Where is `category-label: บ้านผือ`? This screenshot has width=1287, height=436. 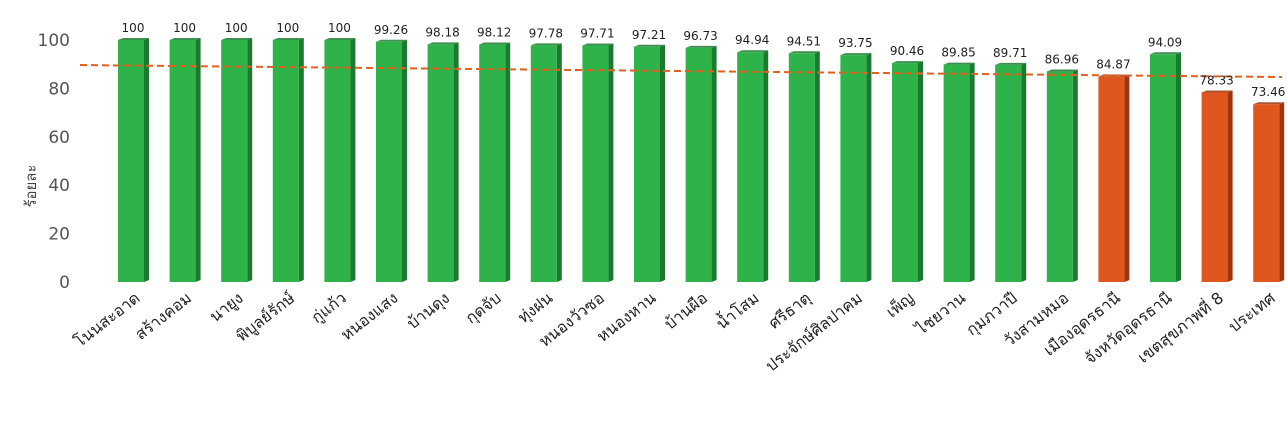
category-label: บ้านผือ is located at coordinates (686, 310).